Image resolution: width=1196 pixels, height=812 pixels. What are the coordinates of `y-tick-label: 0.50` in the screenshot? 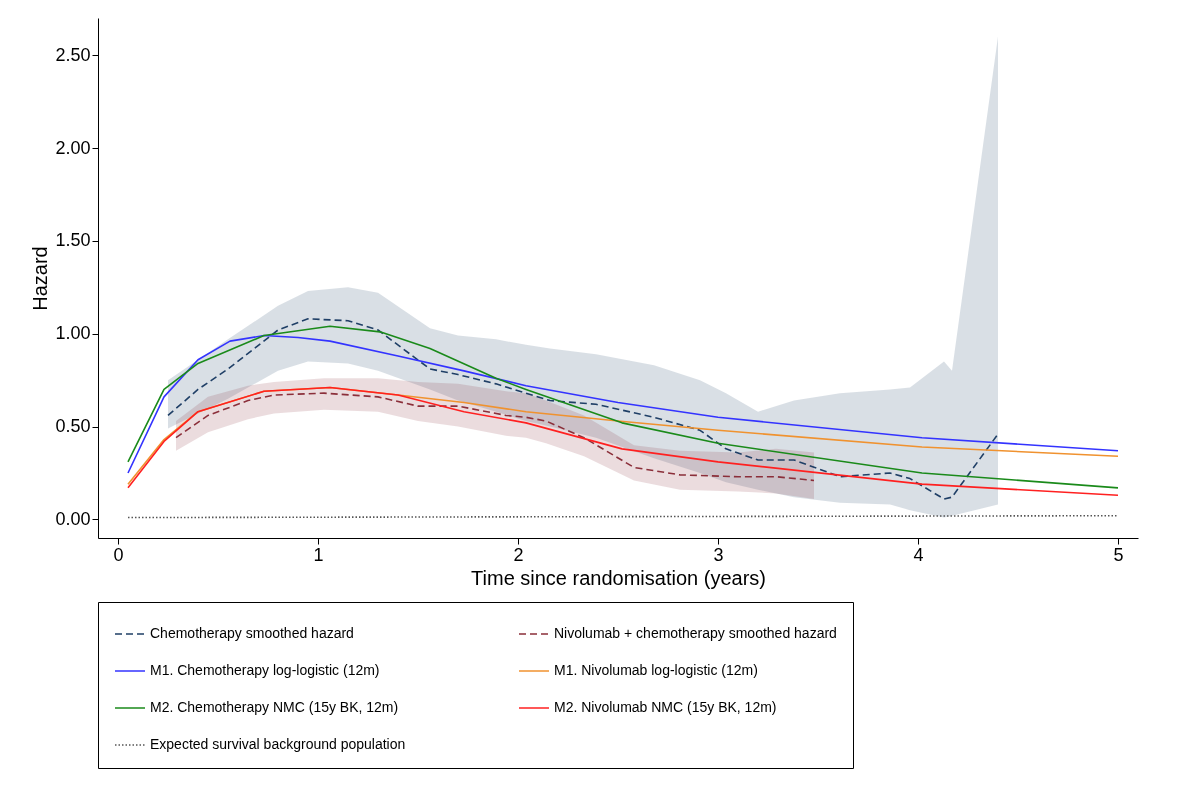 It's located at (73, 426).